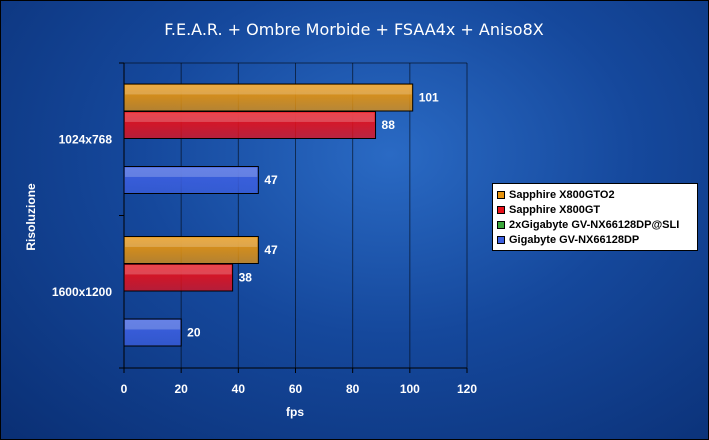 This screenshot has width=709, height=440. What do you see at coordinates (246, 278) in the screenshot?
I see `data-label: 38` at bounding box center [246, 278].